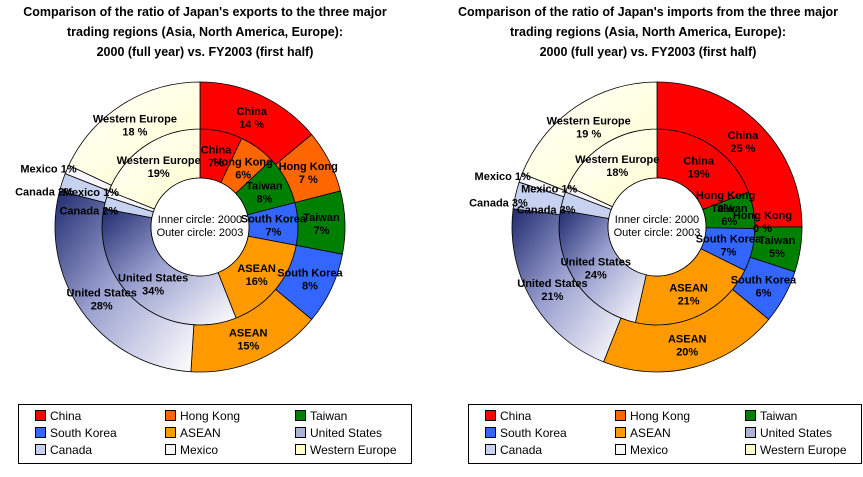 Image resolution: width=863 pixels, height=477 pixels. I want to click on legend-item-western-europe: Western Europe, so click(346, 450).